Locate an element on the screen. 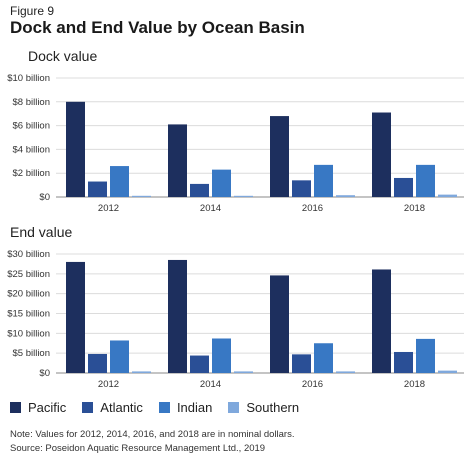  legend-label-indian: Indian is located at coordinates (194, 407).